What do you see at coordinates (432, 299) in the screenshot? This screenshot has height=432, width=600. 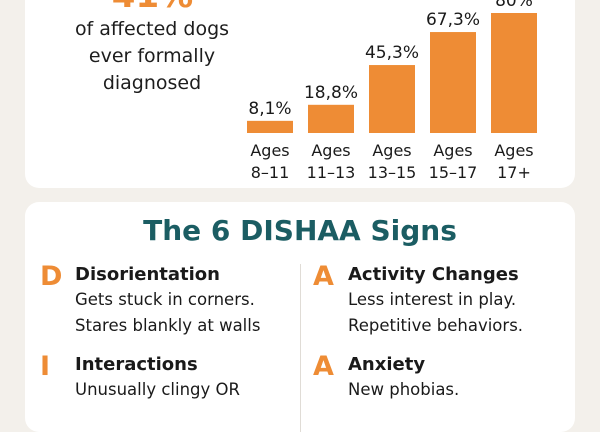 I see `sign-description-line: Less interest in play.` at bounding box center [432, 299].